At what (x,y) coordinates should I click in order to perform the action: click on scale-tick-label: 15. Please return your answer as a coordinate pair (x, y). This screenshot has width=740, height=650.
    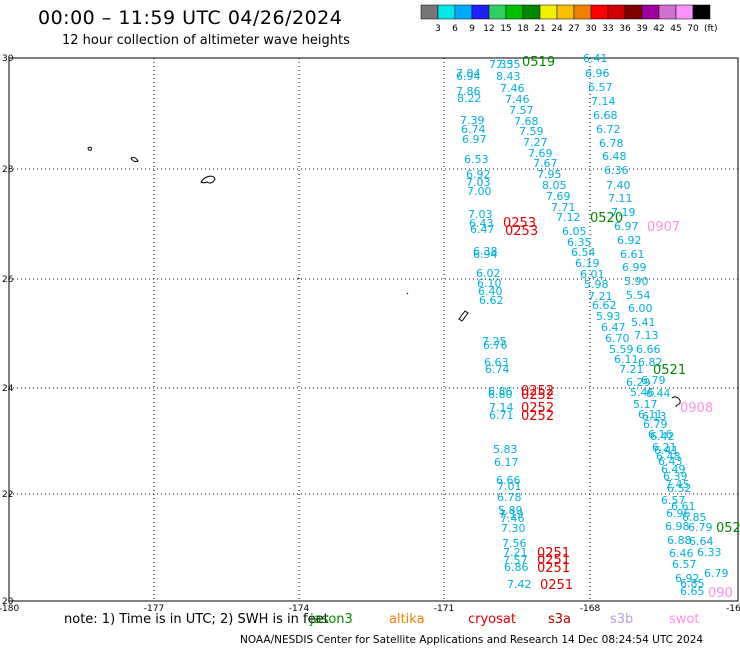
    Looking at the image, I should click on (505, 29).